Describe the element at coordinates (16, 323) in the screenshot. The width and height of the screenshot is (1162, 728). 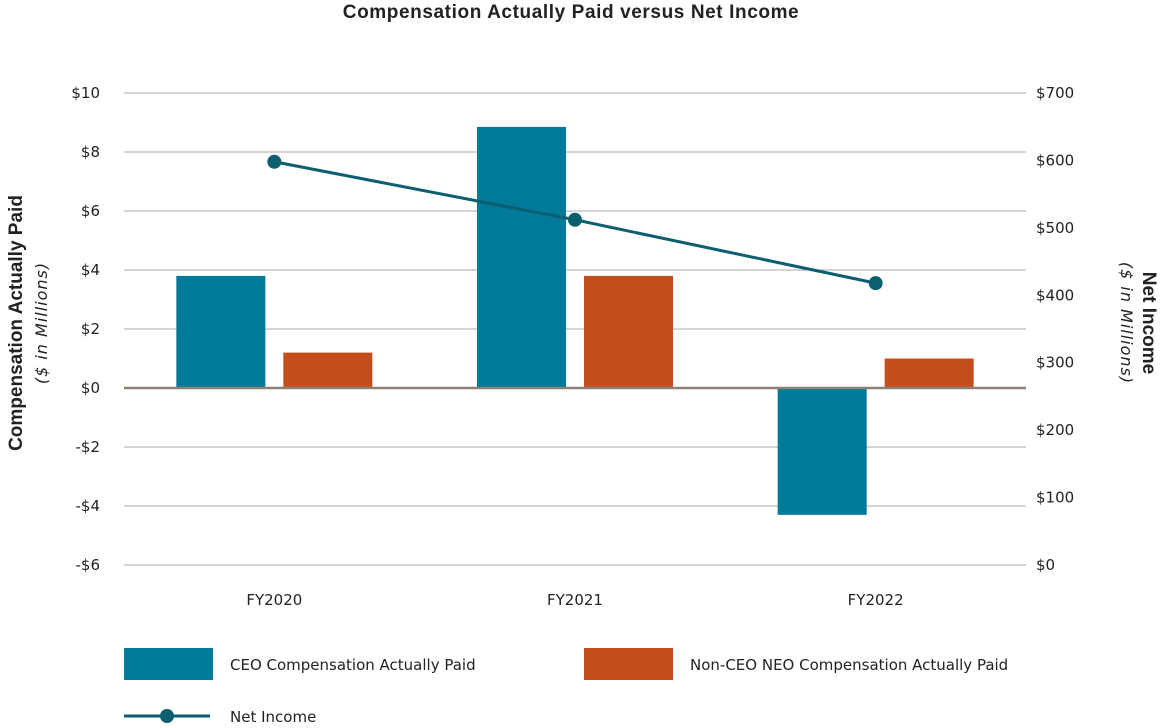
I see `left-axis-title: Compensation Actually Paid` at that location.